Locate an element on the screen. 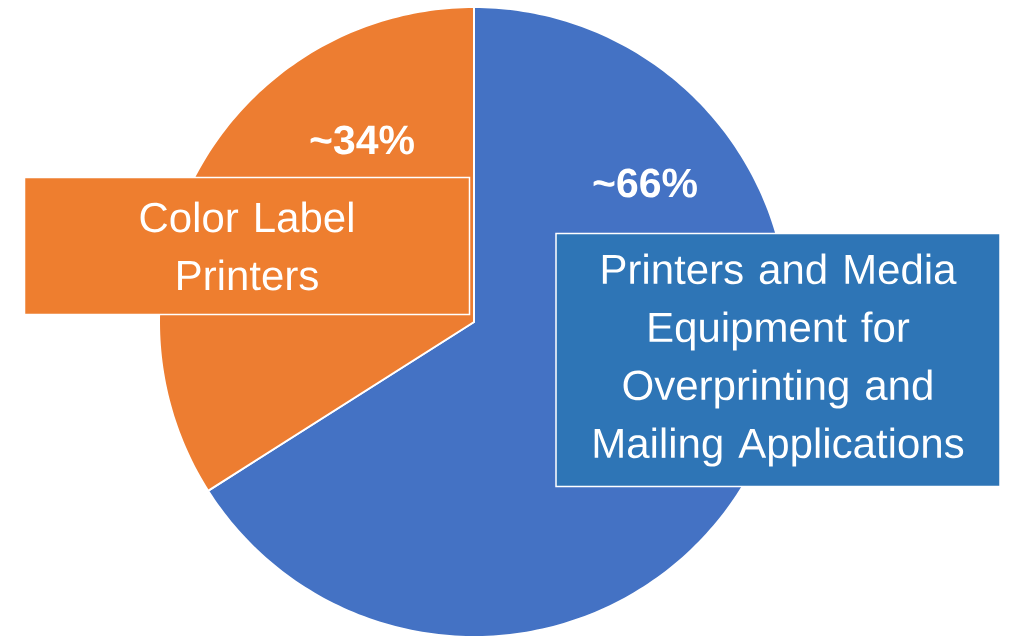  data-label: ~34% is located at coordinates (362, 140).